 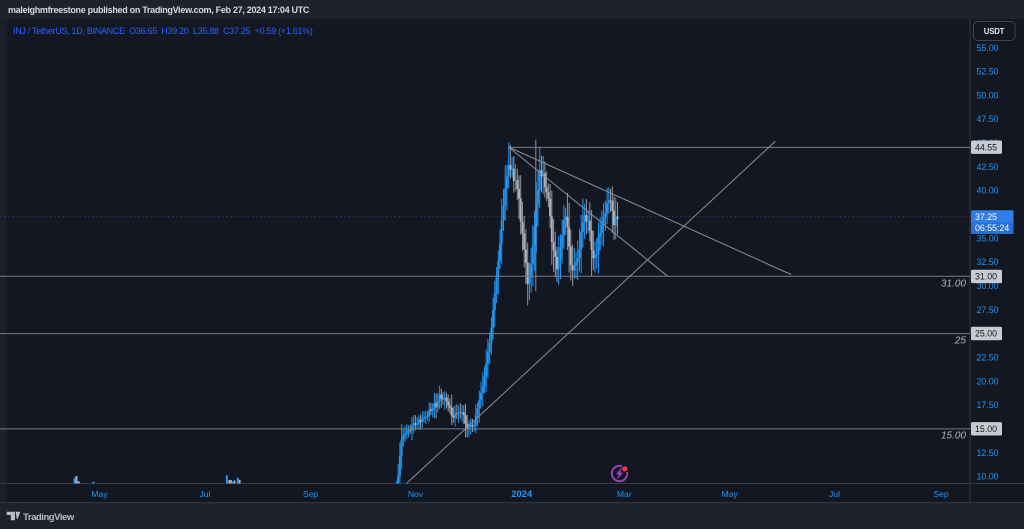 I want to click on svg-text: 55.00, so click(x=988, y=48).